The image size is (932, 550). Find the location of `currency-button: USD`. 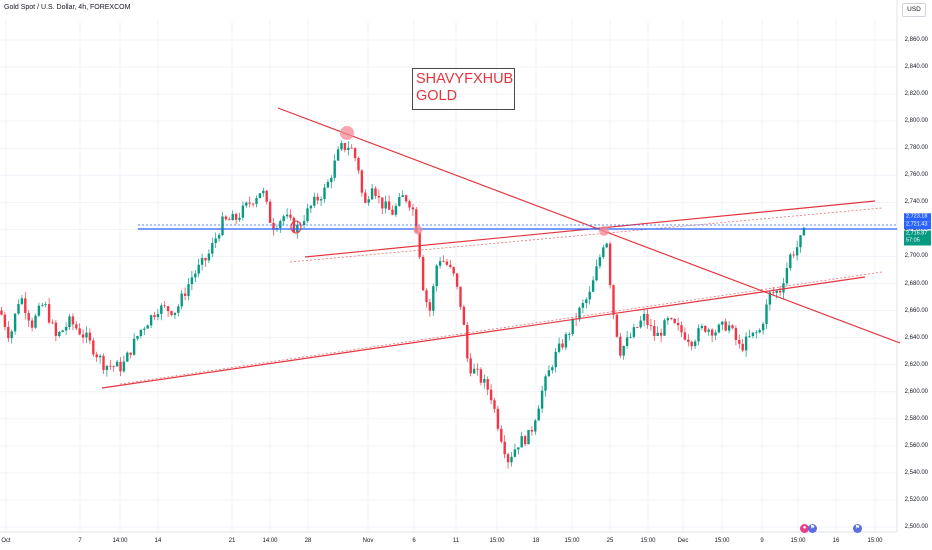

currency-button: USD is located at coordinates (914, 10).